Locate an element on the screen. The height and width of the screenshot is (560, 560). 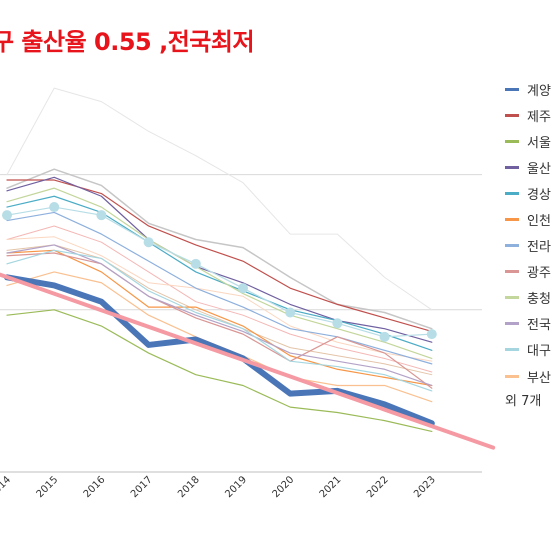
x-tick-label-9: 2023 is located at coordinates (425, 487).